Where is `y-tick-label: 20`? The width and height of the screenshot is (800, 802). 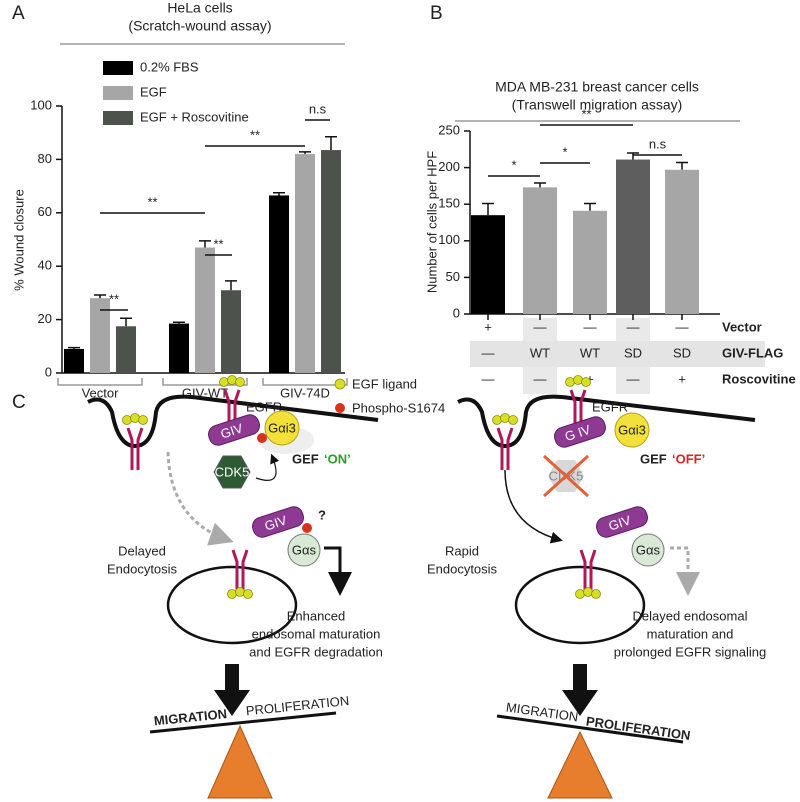 y-tick-label: 20 is located at coordinates (45, 318).